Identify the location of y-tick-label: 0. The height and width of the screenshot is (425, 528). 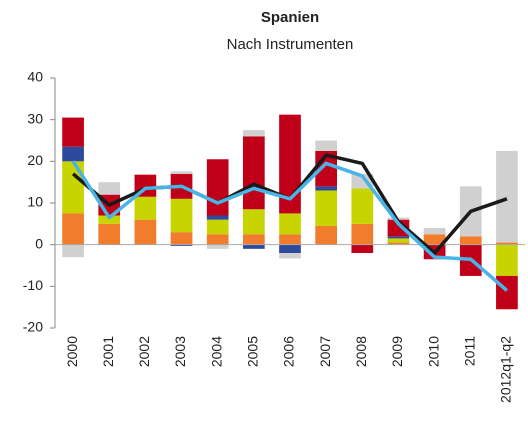
(39, 243).